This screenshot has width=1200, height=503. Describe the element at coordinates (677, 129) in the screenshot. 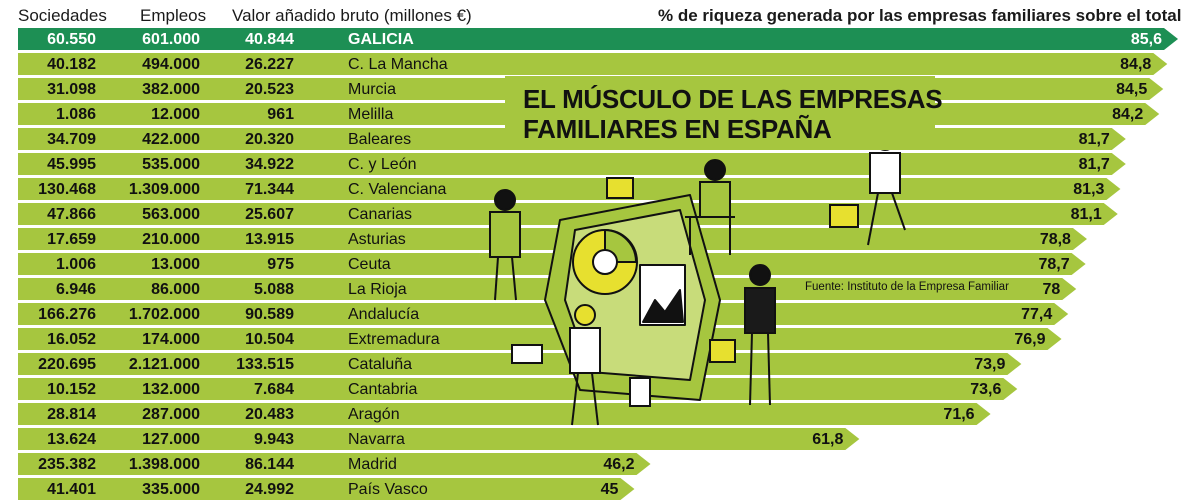

I see `title-line-2: FAMILIARES EN ESPAÑA` at that location.